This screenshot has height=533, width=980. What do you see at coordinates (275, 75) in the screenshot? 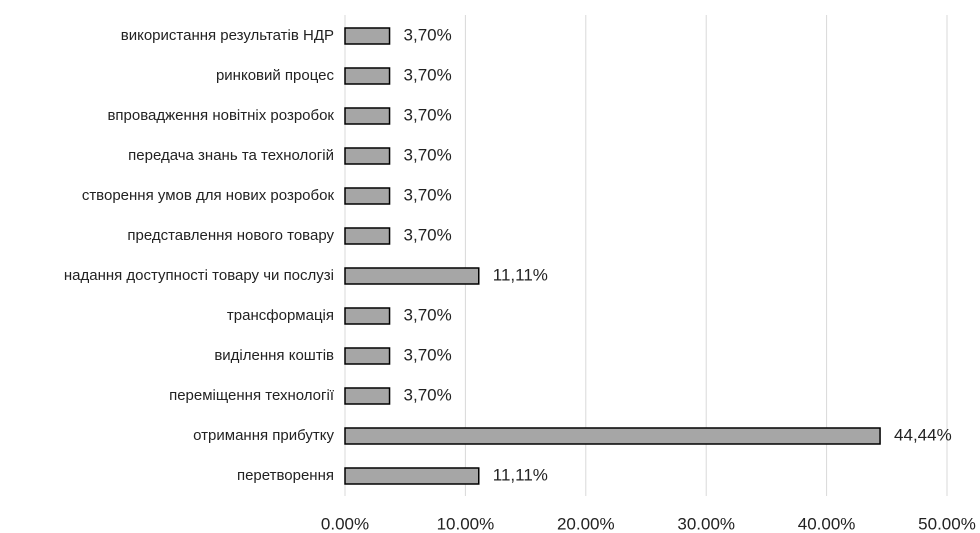
I see `y-tick-label: ринковий процес` at bounding box center [275, 75].